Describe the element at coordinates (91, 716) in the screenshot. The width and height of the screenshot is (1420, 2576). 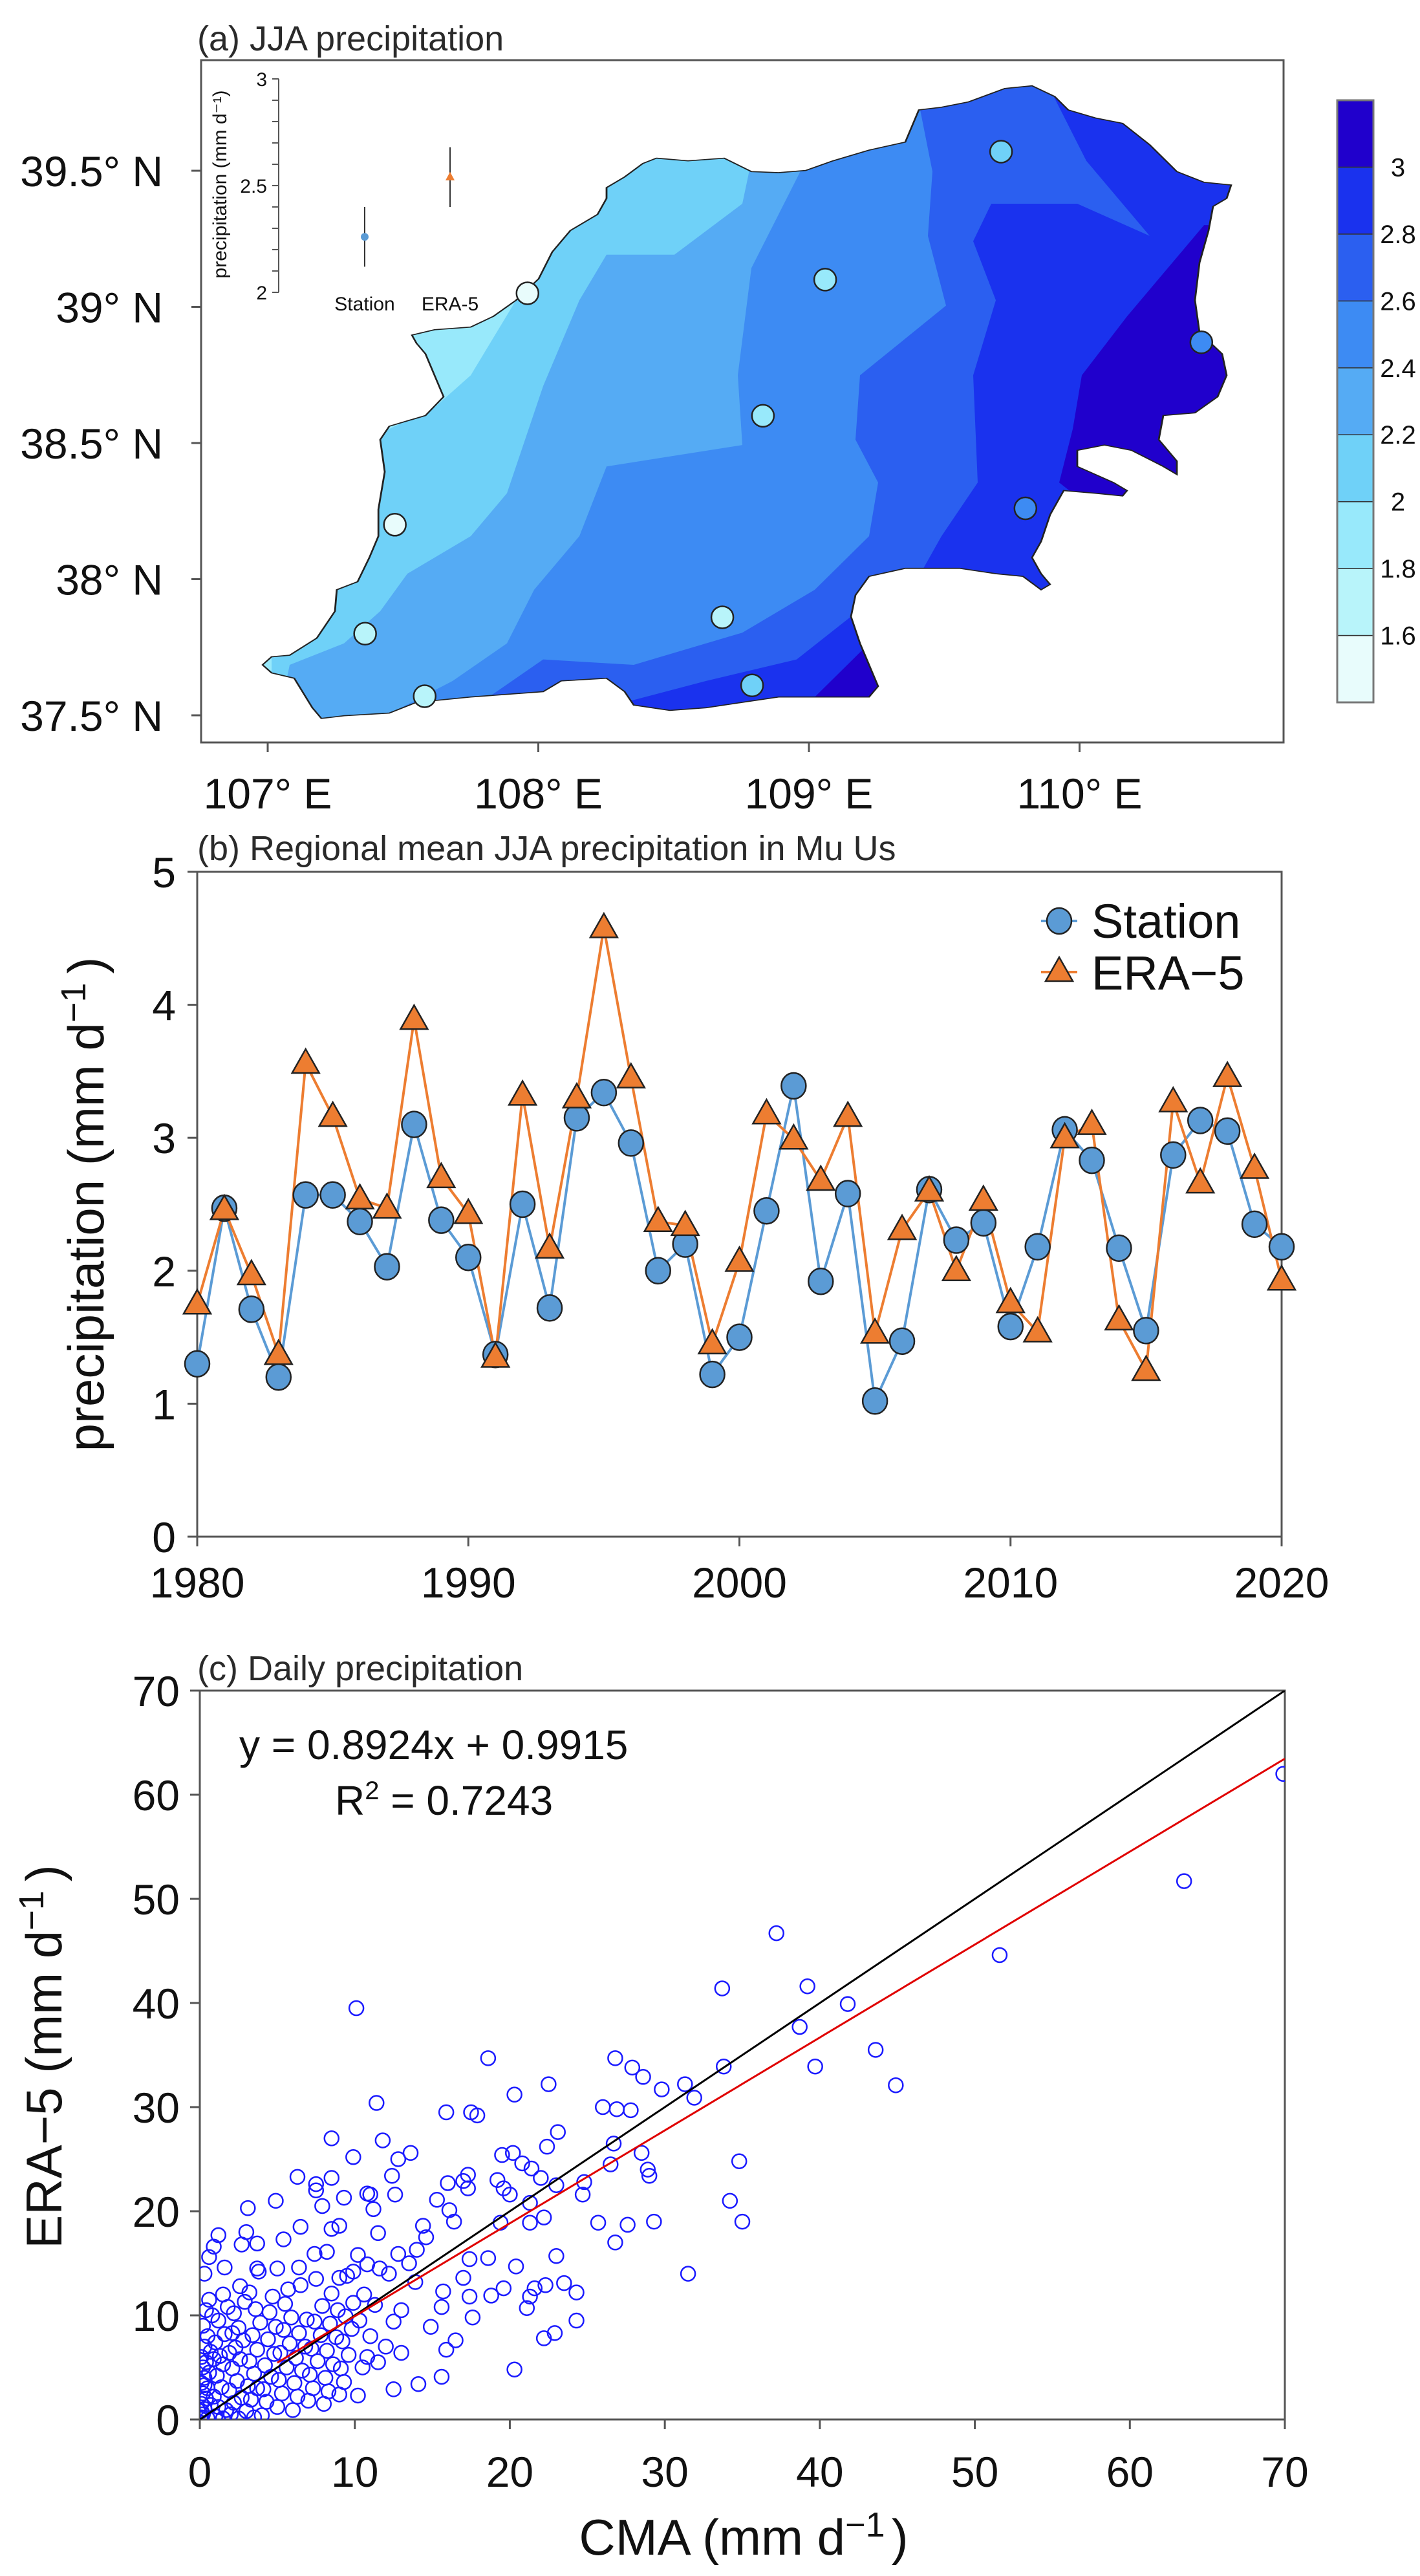
I see `lat-tick-label: 37.5° N` at that location.